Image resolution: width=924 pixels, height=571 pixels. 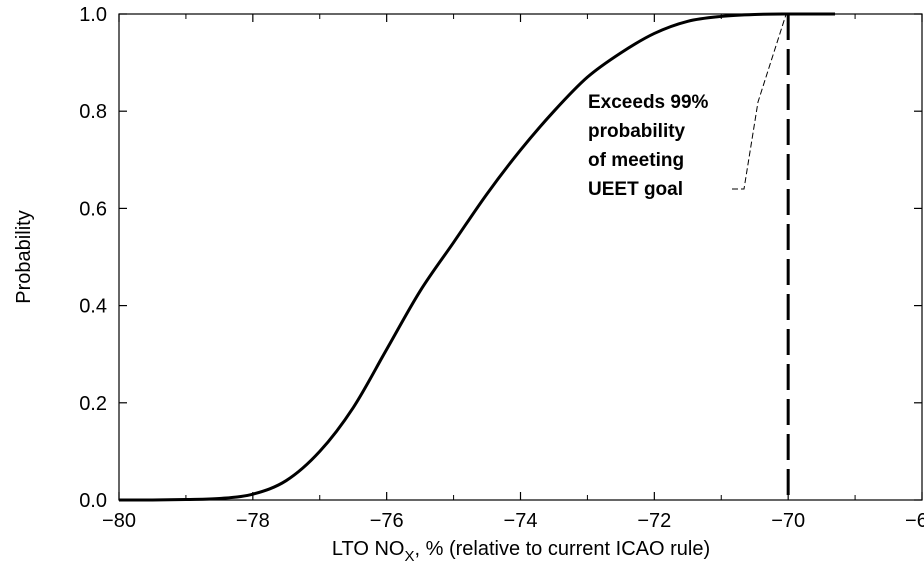 What do you see at coordinates (387, 521) in the screenshot?
I see `x-tick-label: −76` at bounding box center [387, 521].